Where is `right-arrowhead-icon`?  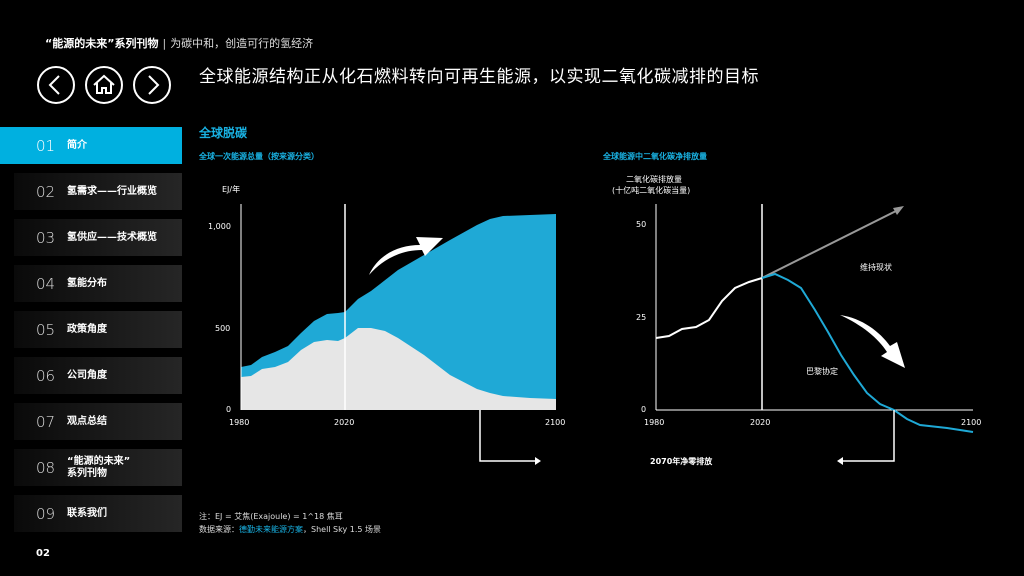 right-arrowhead-icon is located at coordinates (538, 461).